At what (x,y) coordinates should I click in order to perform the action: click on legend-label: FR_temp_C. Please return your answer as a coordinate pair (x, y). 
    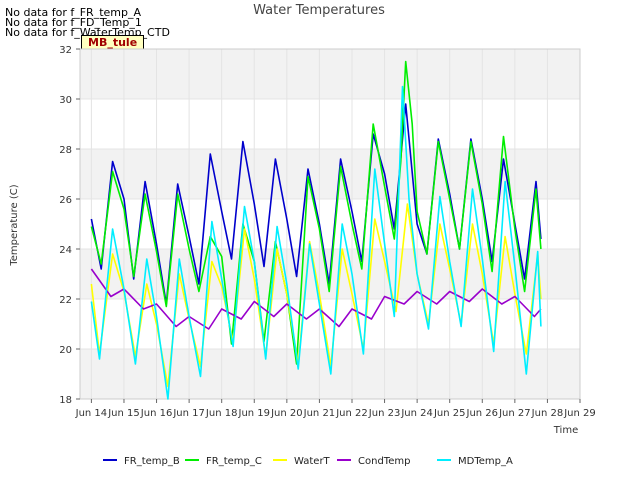
    Looking at the image, I should click on (234, 461).